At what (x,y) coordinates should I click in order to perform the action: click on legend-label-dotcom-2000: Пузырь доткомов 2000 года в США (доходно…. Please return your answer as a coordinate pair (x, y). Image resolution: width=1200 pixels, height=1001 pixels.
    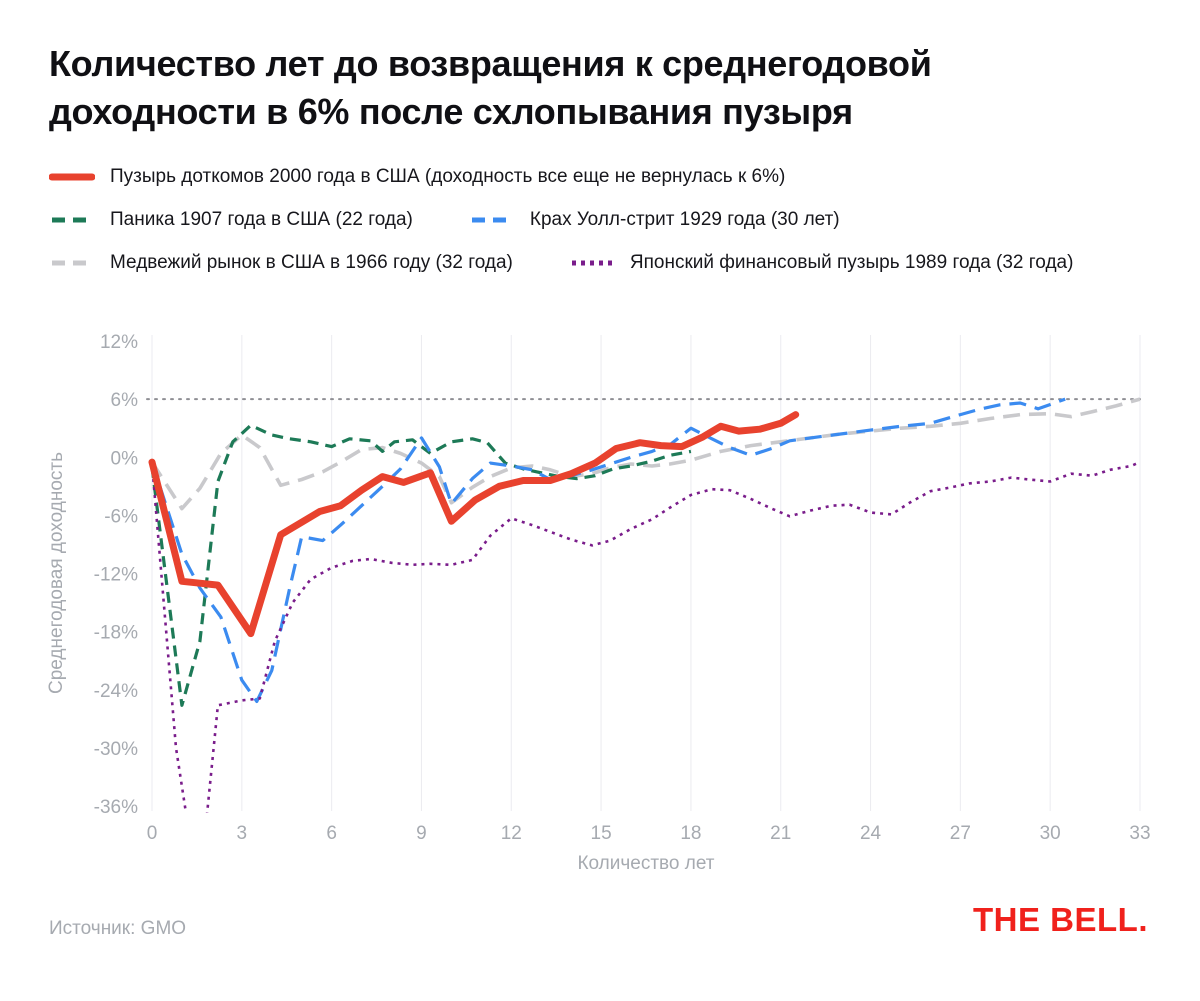
    Looking at the image, I should click on (448, 176).